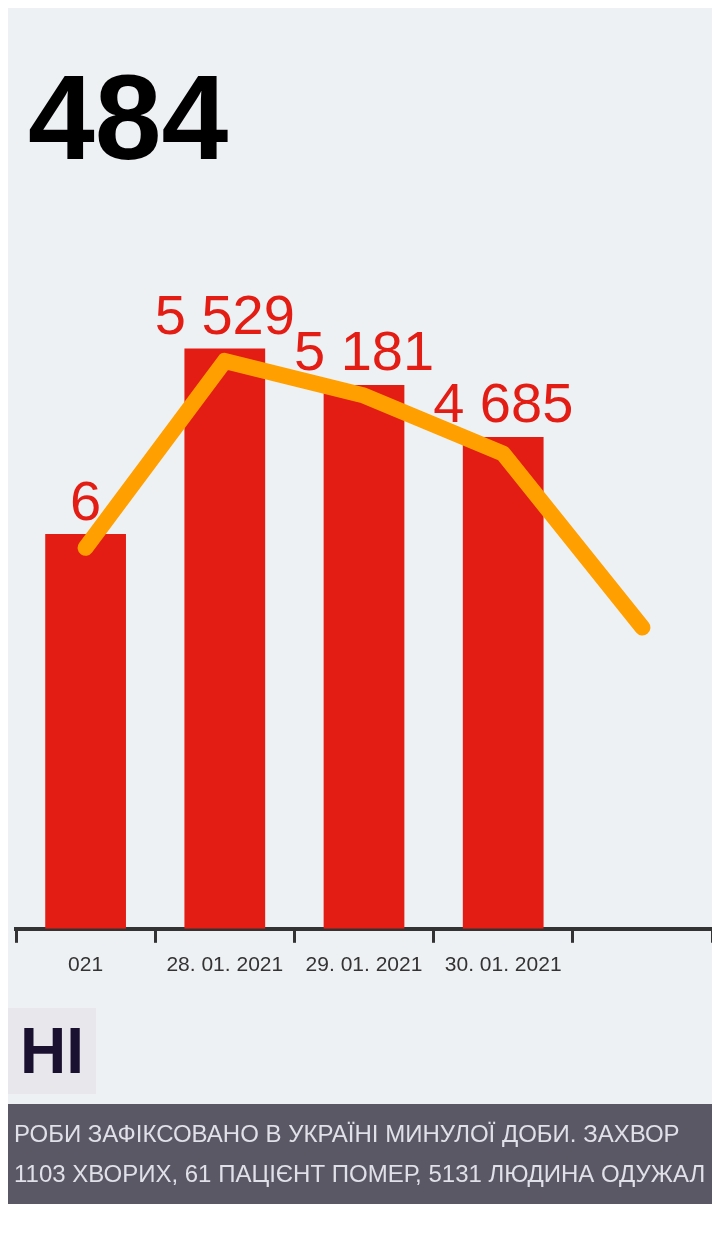 This screenshot has height=1260, width=720. Describe the element at coordinates (224, 314) in the screenshot. I see `data-label: 5 529` at that location.